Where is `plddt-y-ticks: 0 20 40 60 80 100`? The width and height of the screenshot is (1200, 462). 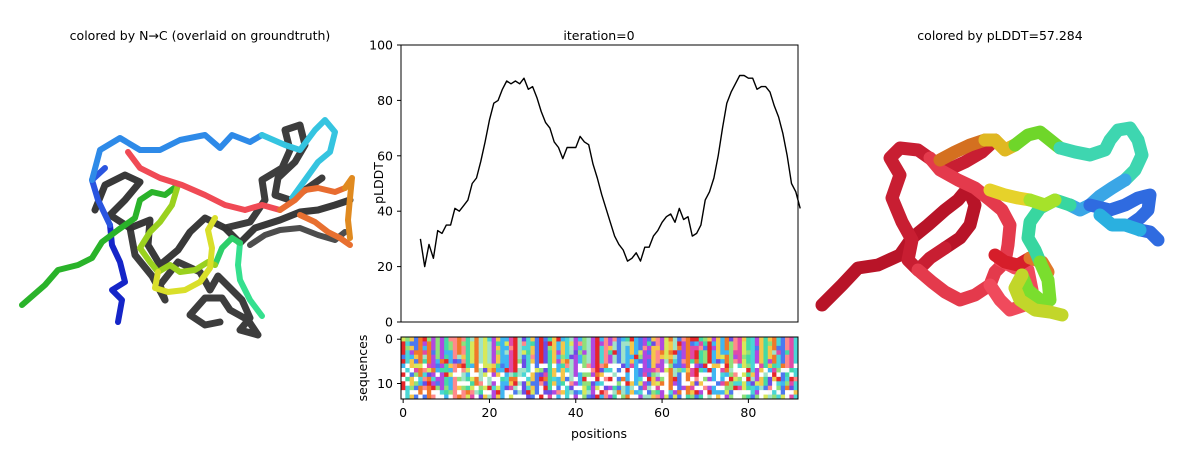 plddt-y-ticks: 0 20 40 60 80 100 is located at coordinates (385, 184).